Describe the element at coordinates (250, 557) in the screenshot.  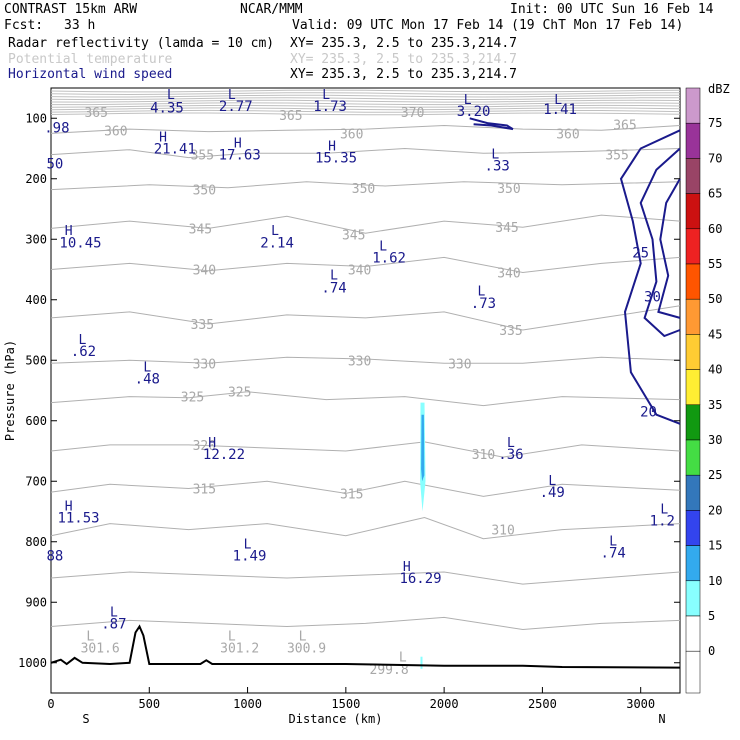
I see `wind-speed-label: 1.49` at that location.